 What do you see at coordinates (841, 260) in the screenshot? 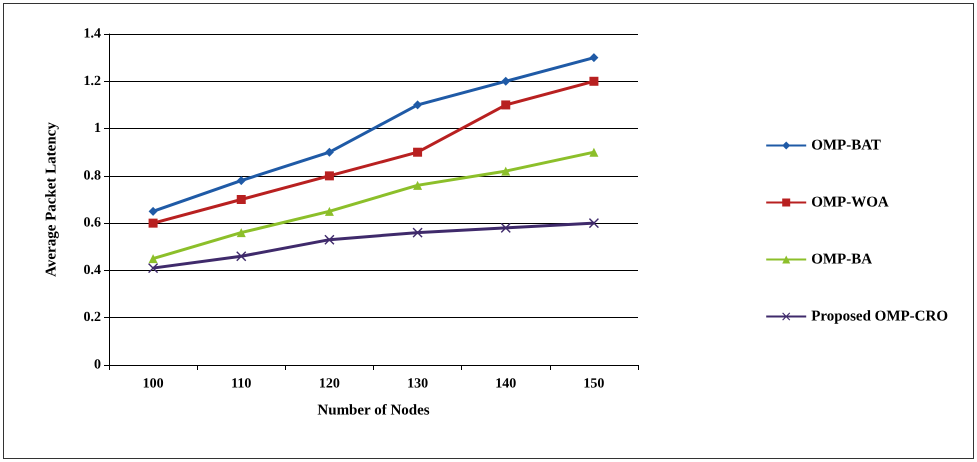
I see `legend-label: OMP-BA` at bounding box center [841, 260].